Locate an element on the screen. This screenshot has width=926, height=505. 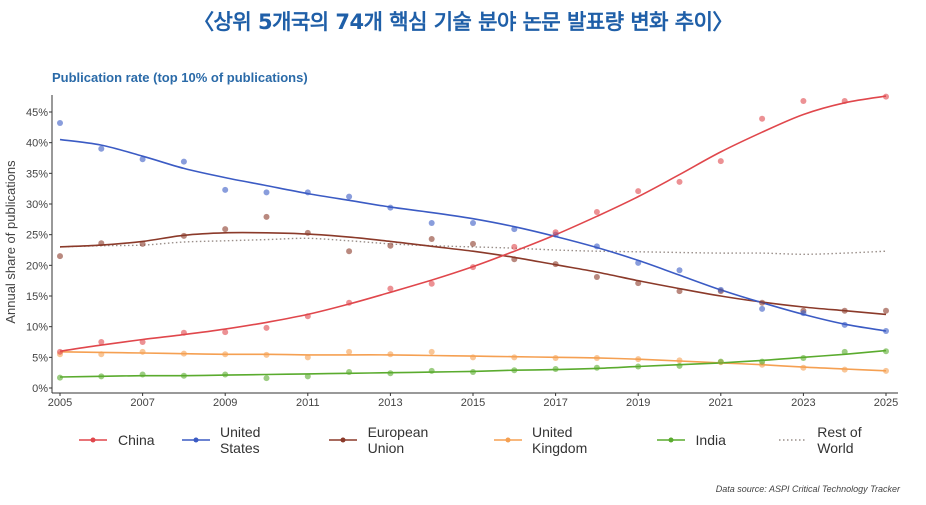
legend-item-united-kingdom: United Kingdom is located at coordinates (561, 440).